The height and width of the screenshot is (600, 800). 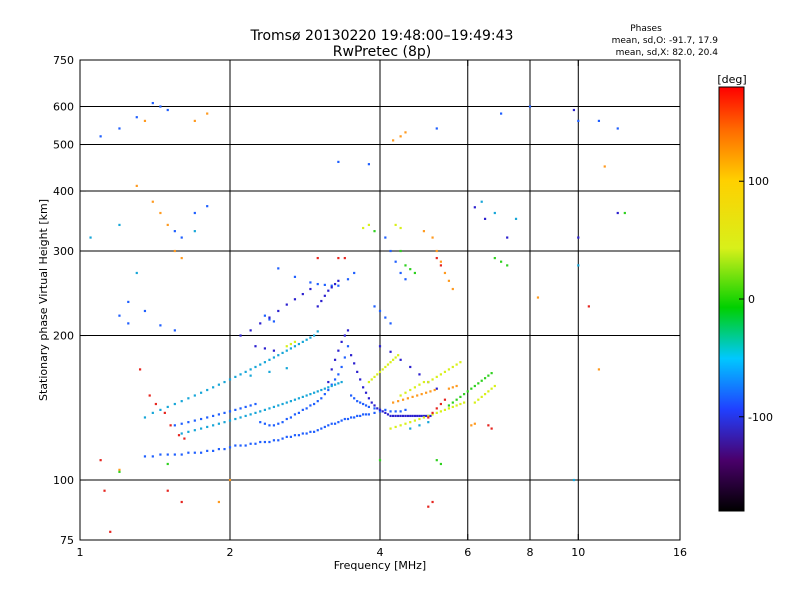 I want to click on y-tick-label: 200, so click(x=63, y=336).